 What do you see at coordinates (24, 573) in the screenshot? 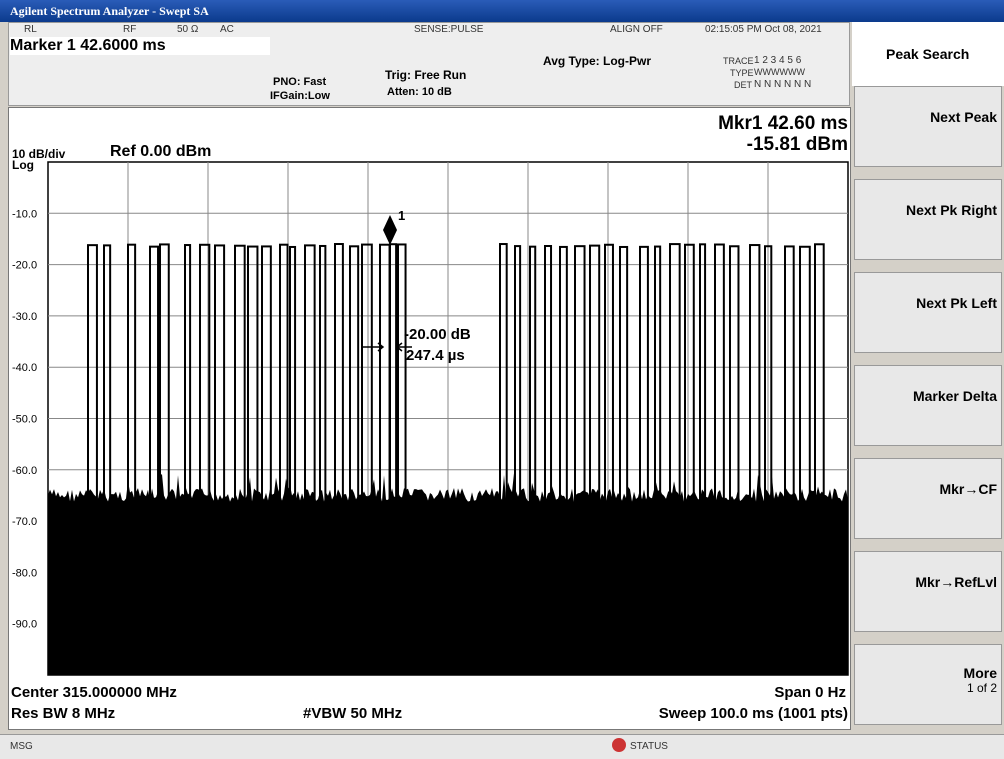
I see `y-label: -80.0` at bounding box center [24, 573].